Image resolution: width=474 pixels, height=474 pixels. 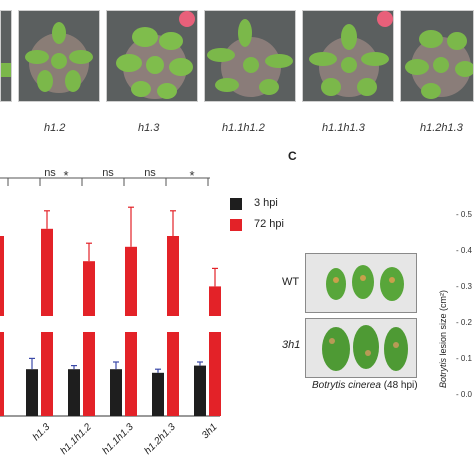 What do you see at coordinates (443, 322) in the screenshot?
I see `axis-label-rest: lesion size (cm²)` at bounding box center [443, 322].